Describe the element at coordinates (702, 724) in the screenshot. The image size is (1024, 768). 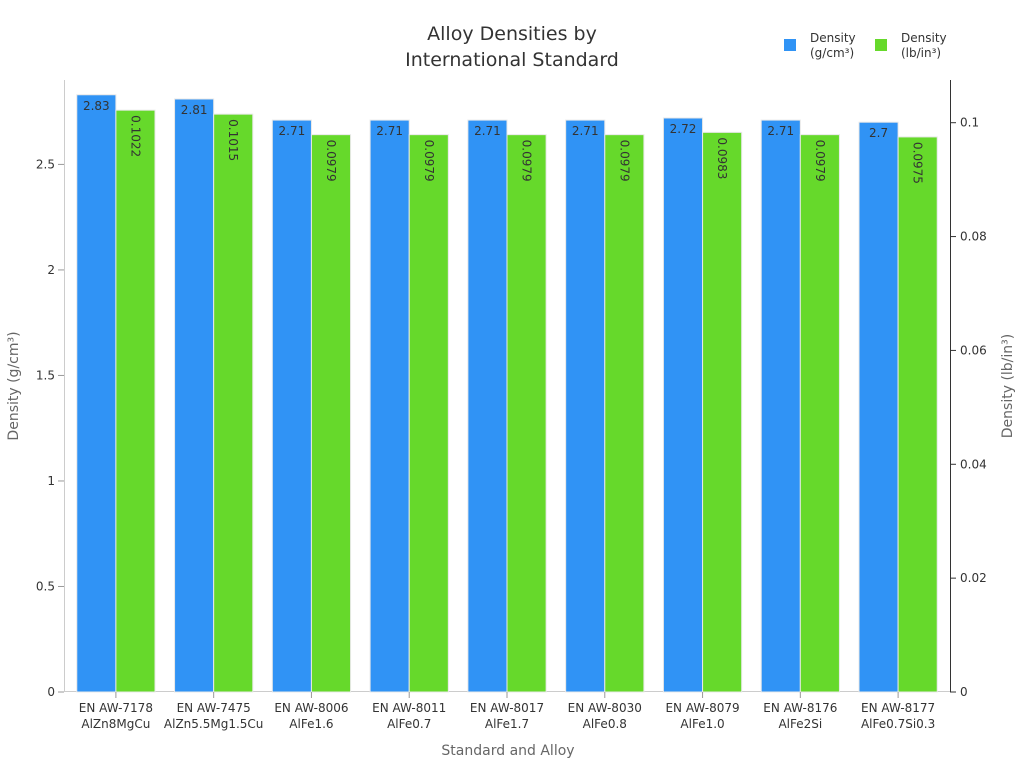
I see `x-tick-label-alloy: AlFe1.0` at that location.